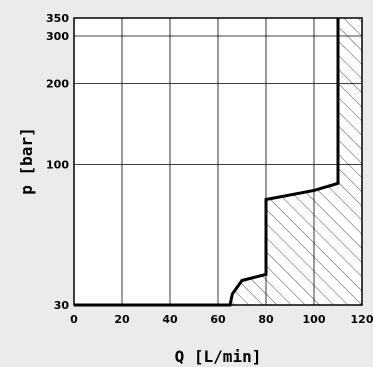 The image size is (373, 367). What do you see at coordinates (57, 164) in the screenshot?
I see `y-tick-label: 100` at bounding box center [57, 164].